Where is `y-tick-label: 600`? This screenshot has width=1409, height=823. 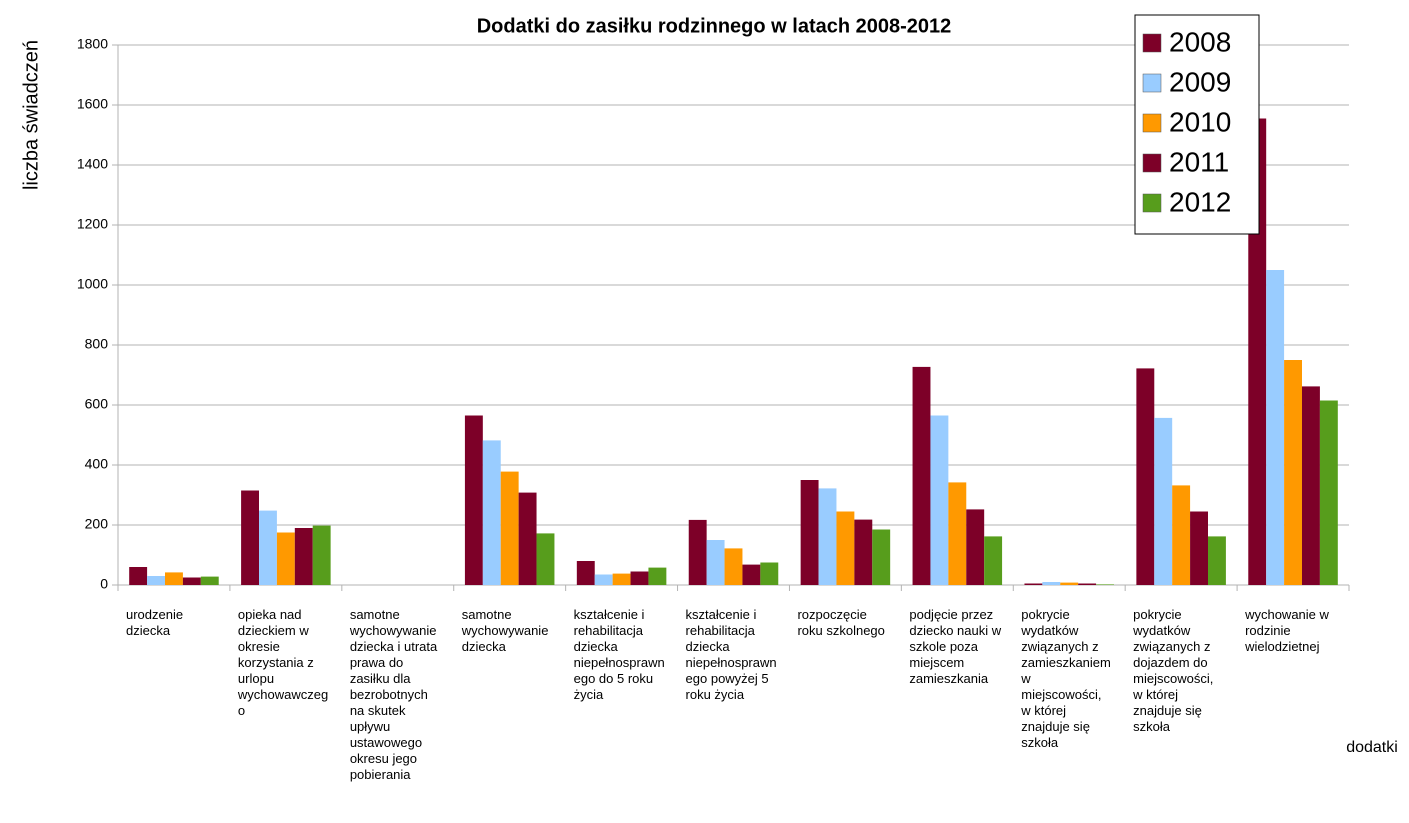 y-tick-label: 600 is located at coordinates (97, 404).